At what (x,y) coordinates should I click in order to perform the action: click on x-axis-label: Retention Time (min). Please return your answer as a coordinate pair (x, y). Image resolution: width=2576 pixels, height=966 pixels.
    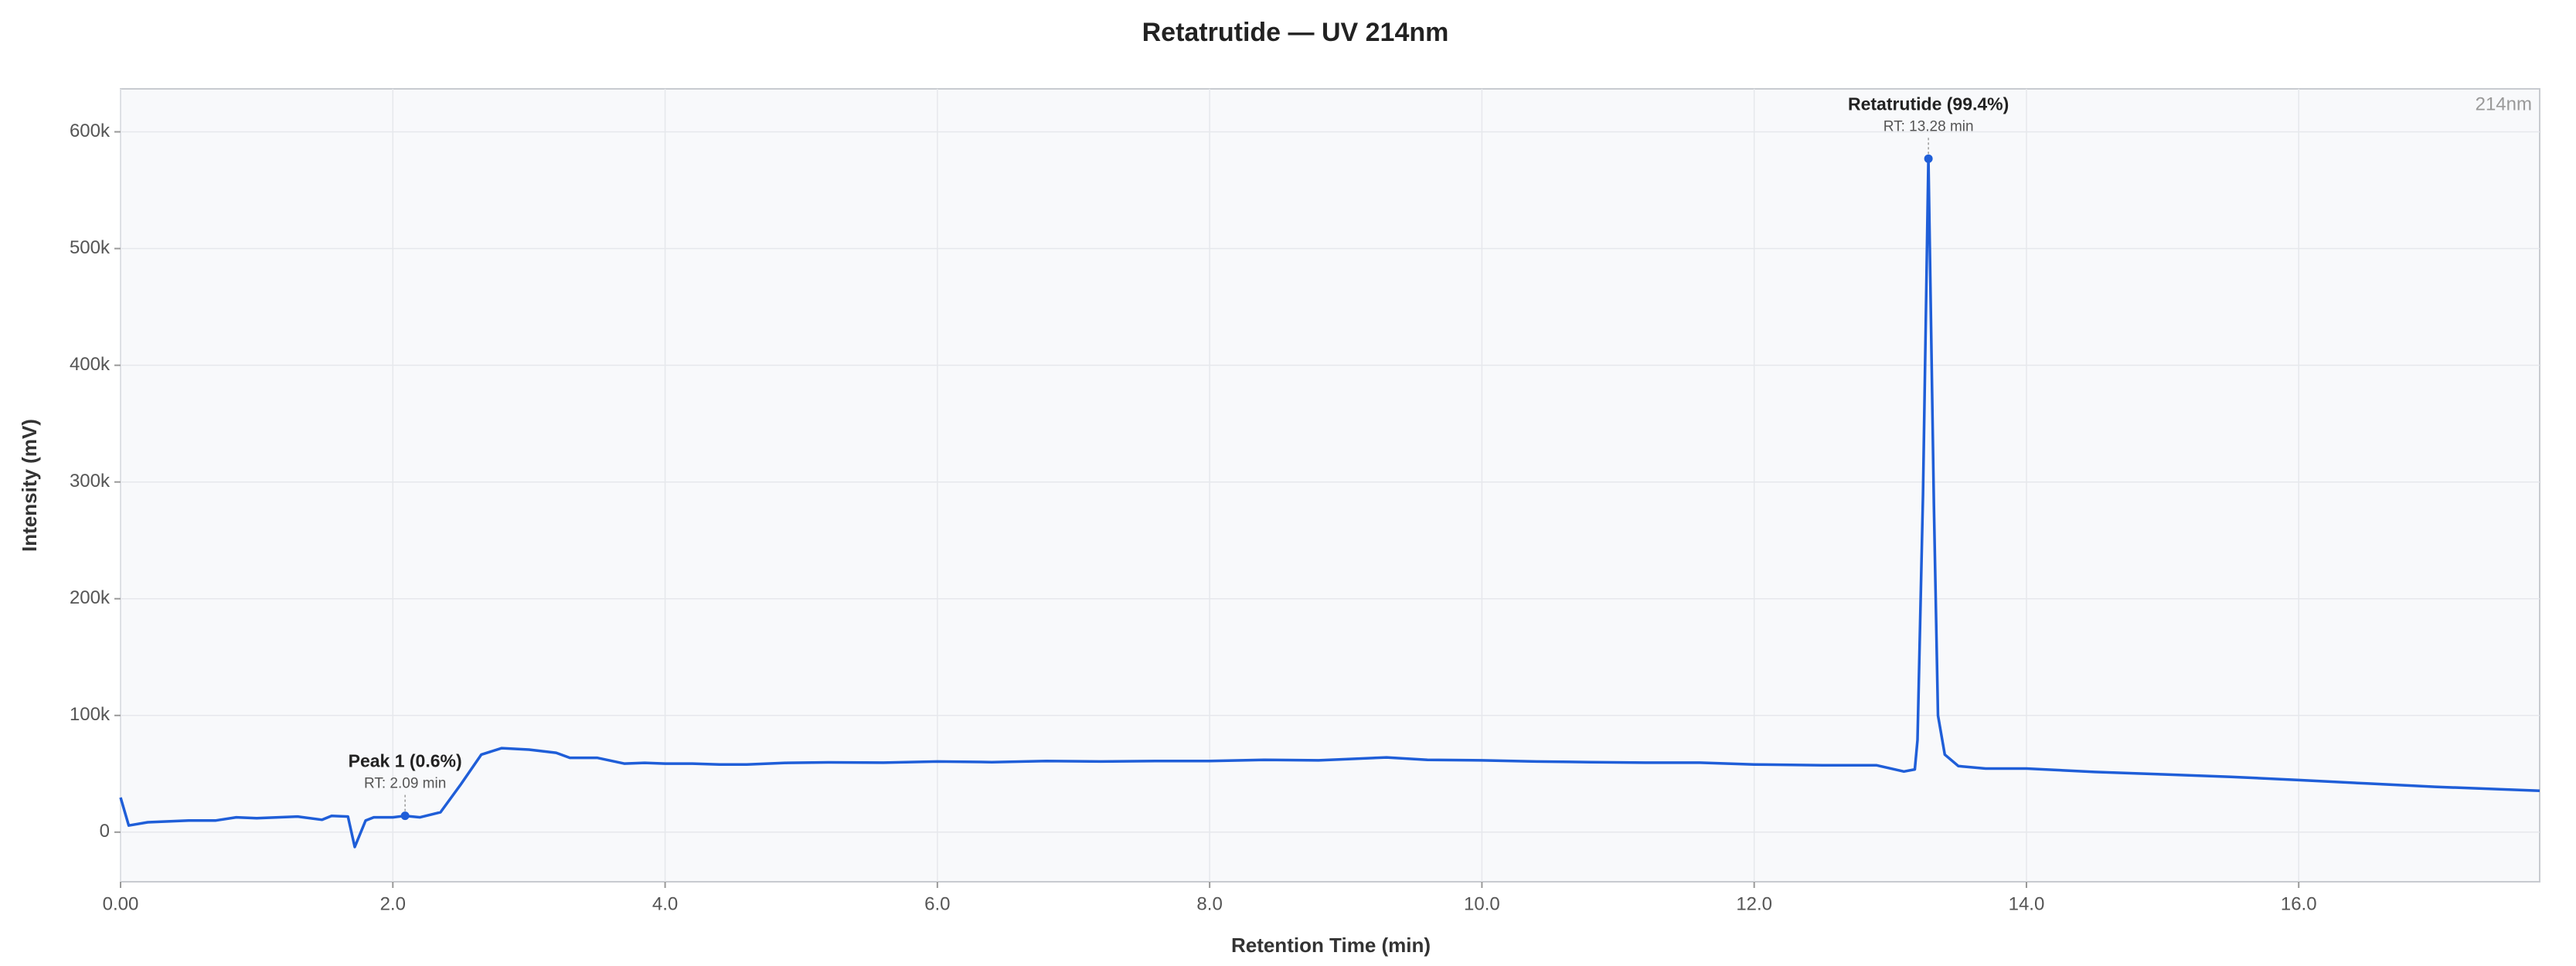
    Looking at the image, I should click on (1331, 946).